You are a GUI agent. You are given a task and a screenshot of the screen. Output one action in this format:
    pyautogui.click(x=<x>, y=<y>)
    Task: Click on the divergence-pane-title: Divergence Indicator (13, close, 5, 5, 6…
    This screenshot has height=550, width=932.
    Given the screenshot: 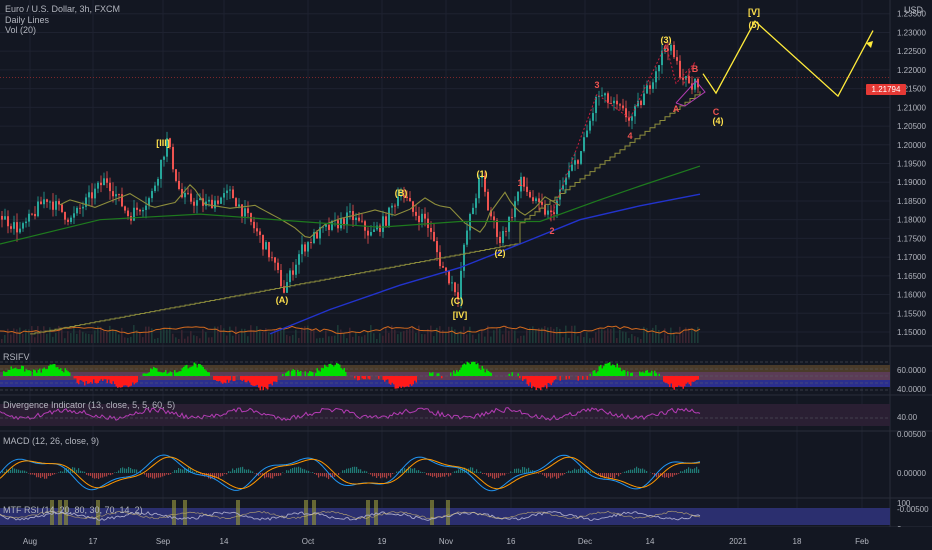 What is the action you would take?
    pyautogui.click(x=89, y=405)
    